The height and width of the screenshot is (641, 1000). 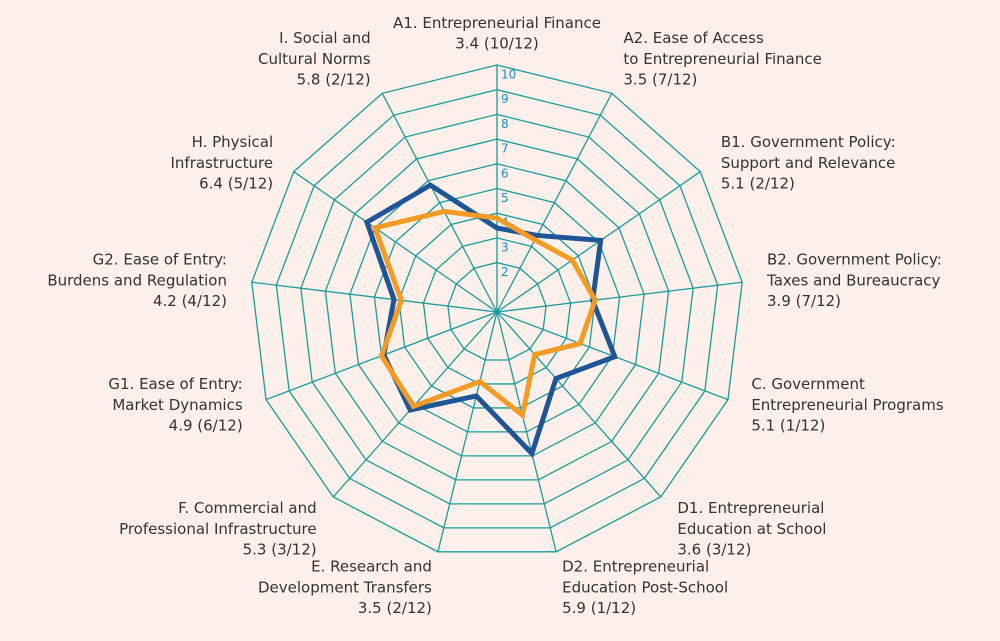 I want to click on category-label: D1. Entrepreneurial Education at School, so click(x=751, y=518).